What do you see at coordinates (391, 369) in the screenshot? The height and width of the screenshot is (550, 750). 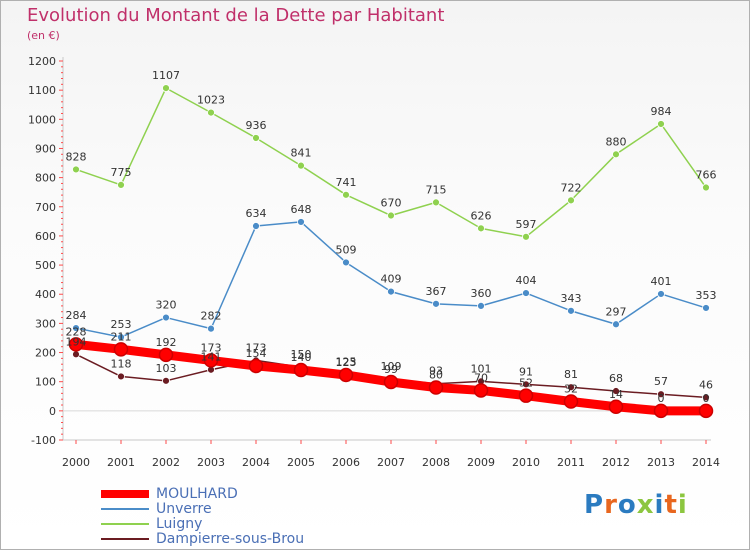 I see `data-label-moulhard: 99` at bounding box center [391, 369].